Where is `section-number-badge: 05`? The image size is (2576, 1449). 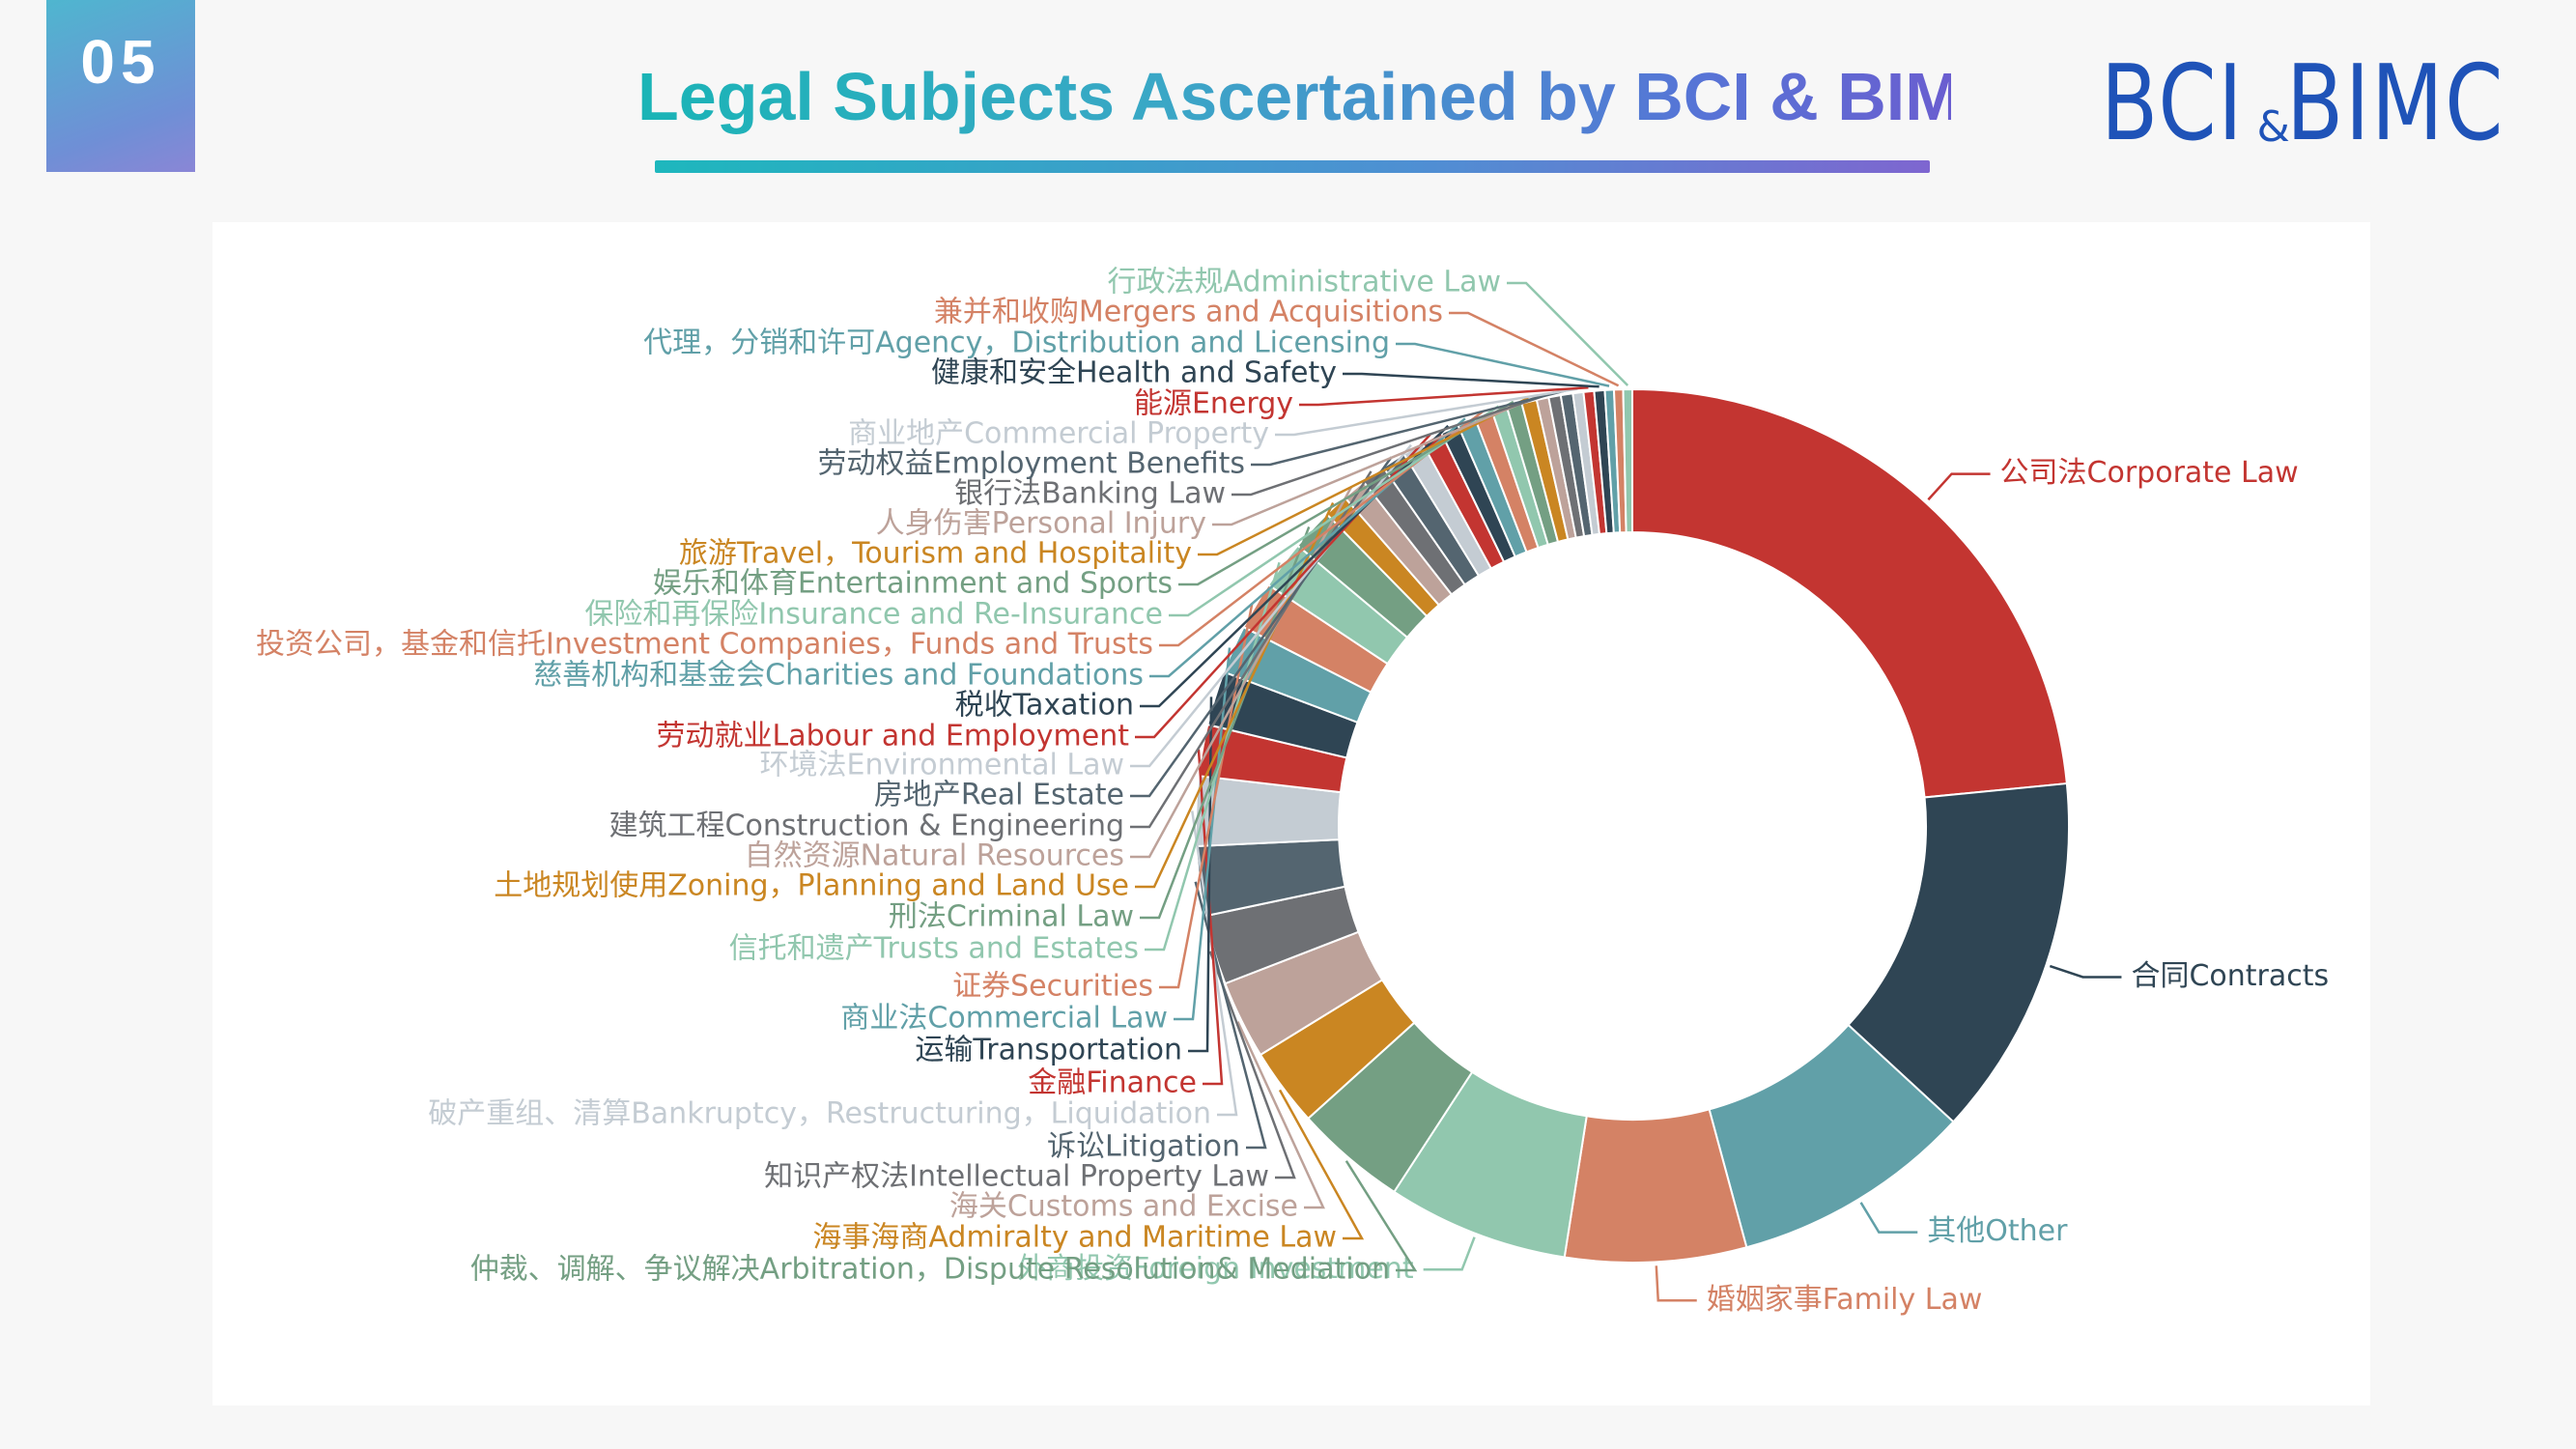 section-number-badge: 05 is located at coordinates (120, 86).